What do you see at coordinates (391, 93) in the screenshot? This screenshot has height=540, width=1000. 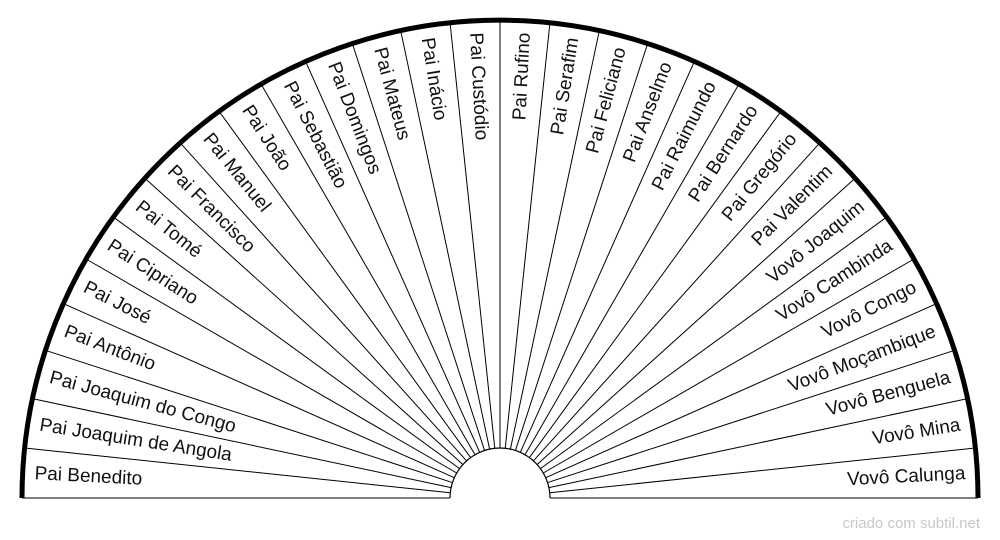 I see `sector-label: Pai Mateus` at bounding box center [391, 93].